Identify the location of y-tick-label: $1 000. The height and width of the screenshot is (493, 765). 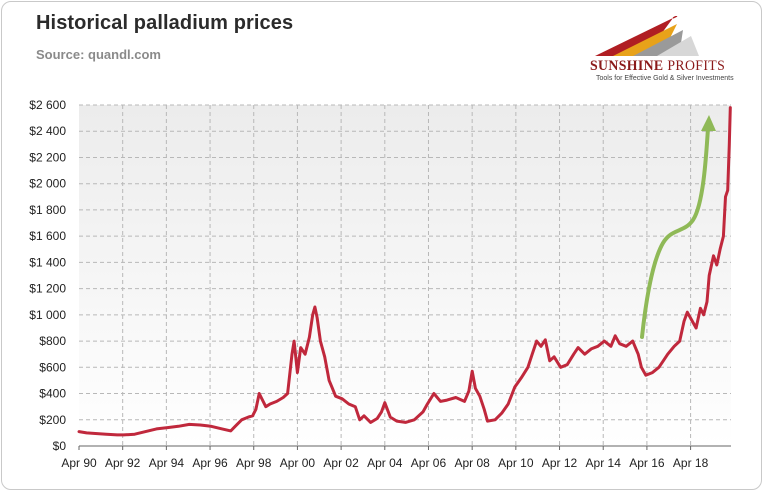
(47, 315).